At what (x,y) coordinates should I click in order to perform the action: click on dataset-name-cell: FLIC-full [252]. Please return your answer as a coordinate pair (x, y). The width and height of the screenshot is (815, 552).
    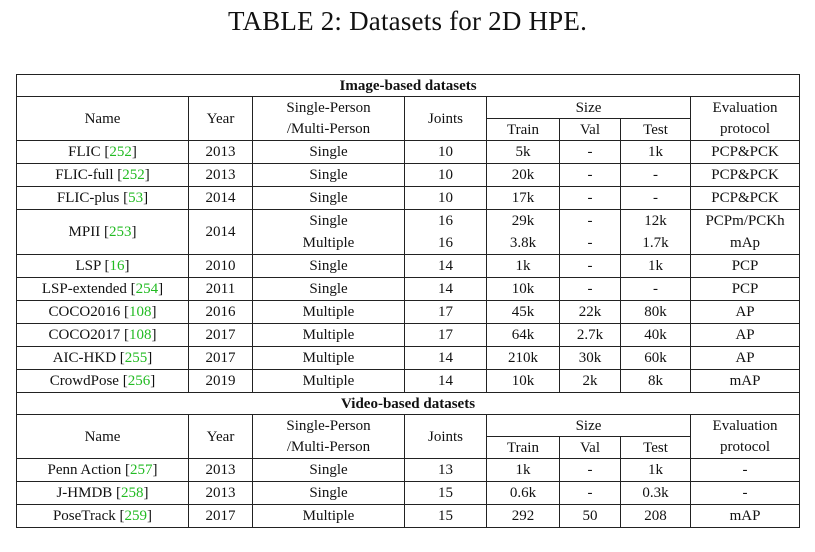
    Looking at the image, I should click on (102, 175).